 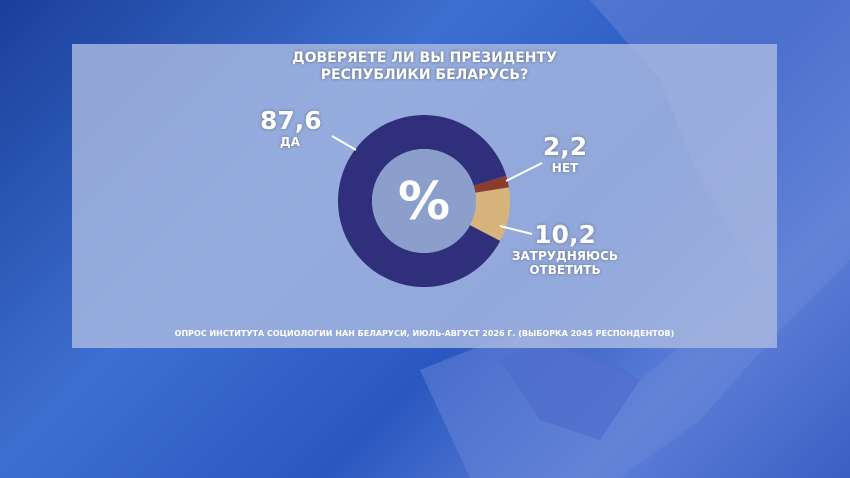 What do you see at coordinates (565, 168) in the screenshot?
I see `category-label: НЕТ` at bounding box center [565, 168].